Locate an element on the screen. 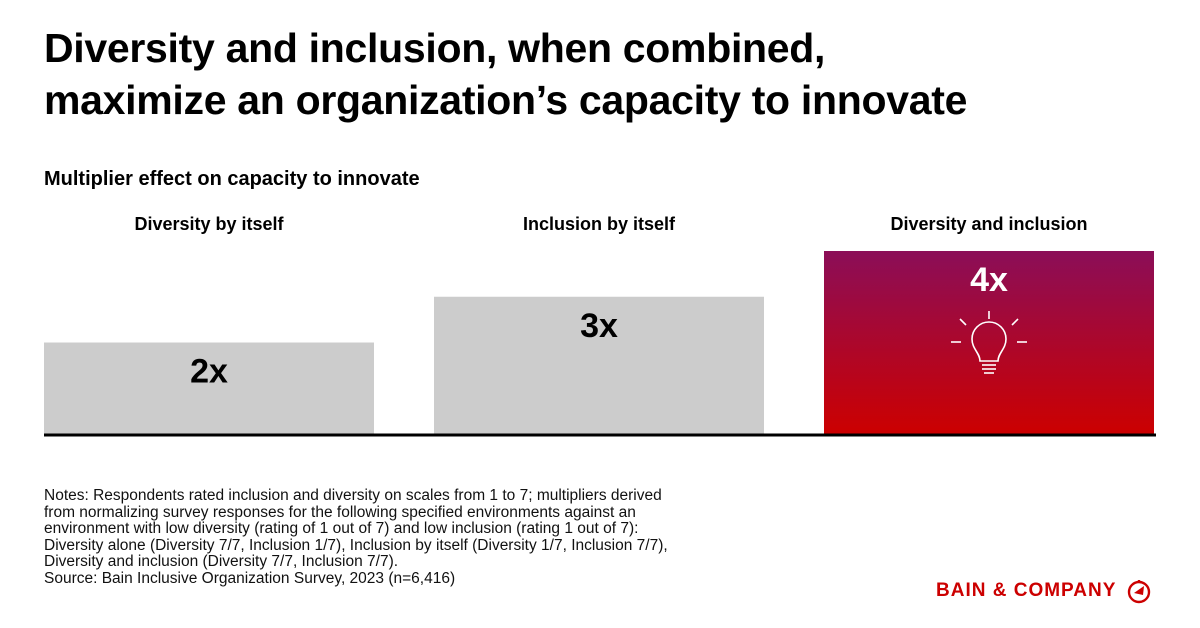  category-label-combined: Diversity and inclusion is located at coordinates (989, 224).